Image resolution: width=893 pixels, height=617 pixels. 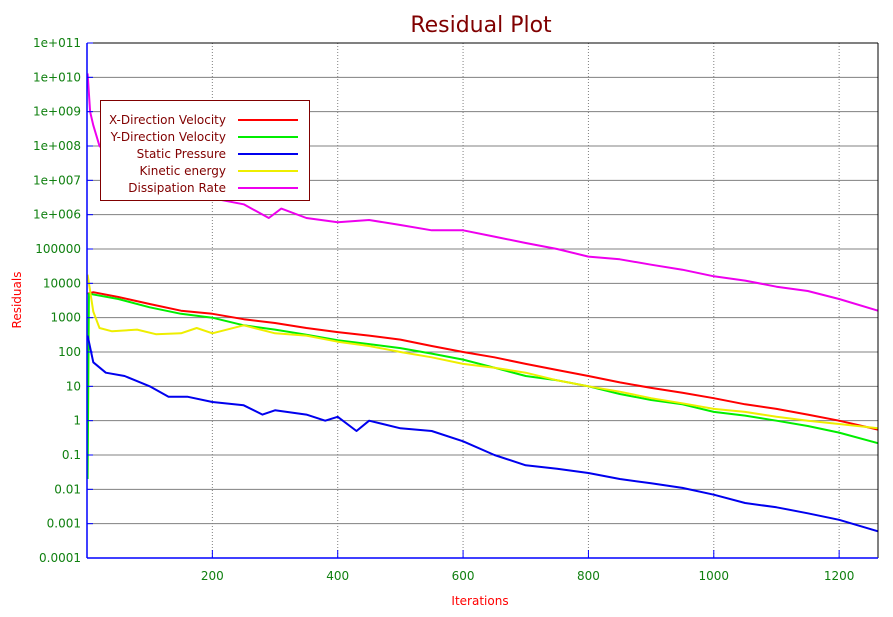 I want to click on y-tick-label: 1e+006, so click(x=57, y=215).